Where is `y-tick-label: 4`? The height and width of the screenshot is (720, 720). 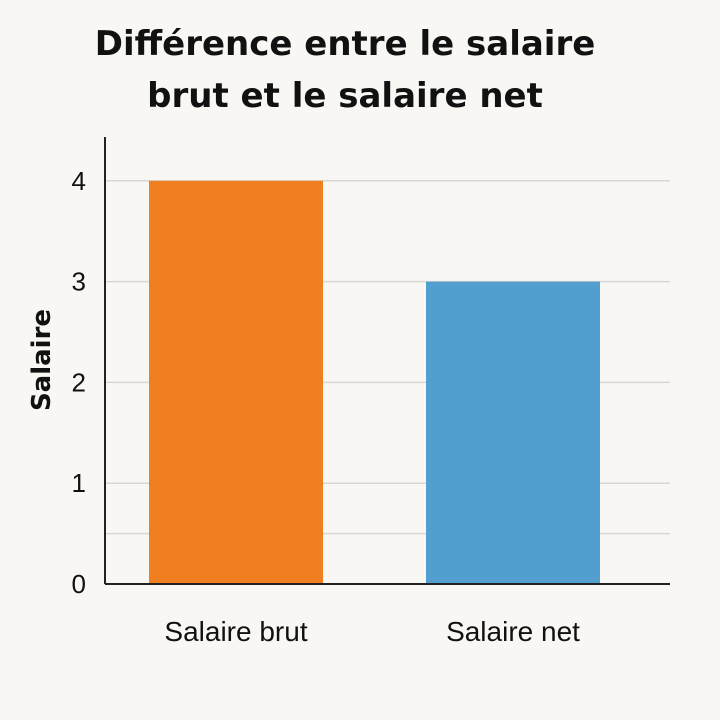
y-tick-label: 4 is located at coordinates (79, 181).